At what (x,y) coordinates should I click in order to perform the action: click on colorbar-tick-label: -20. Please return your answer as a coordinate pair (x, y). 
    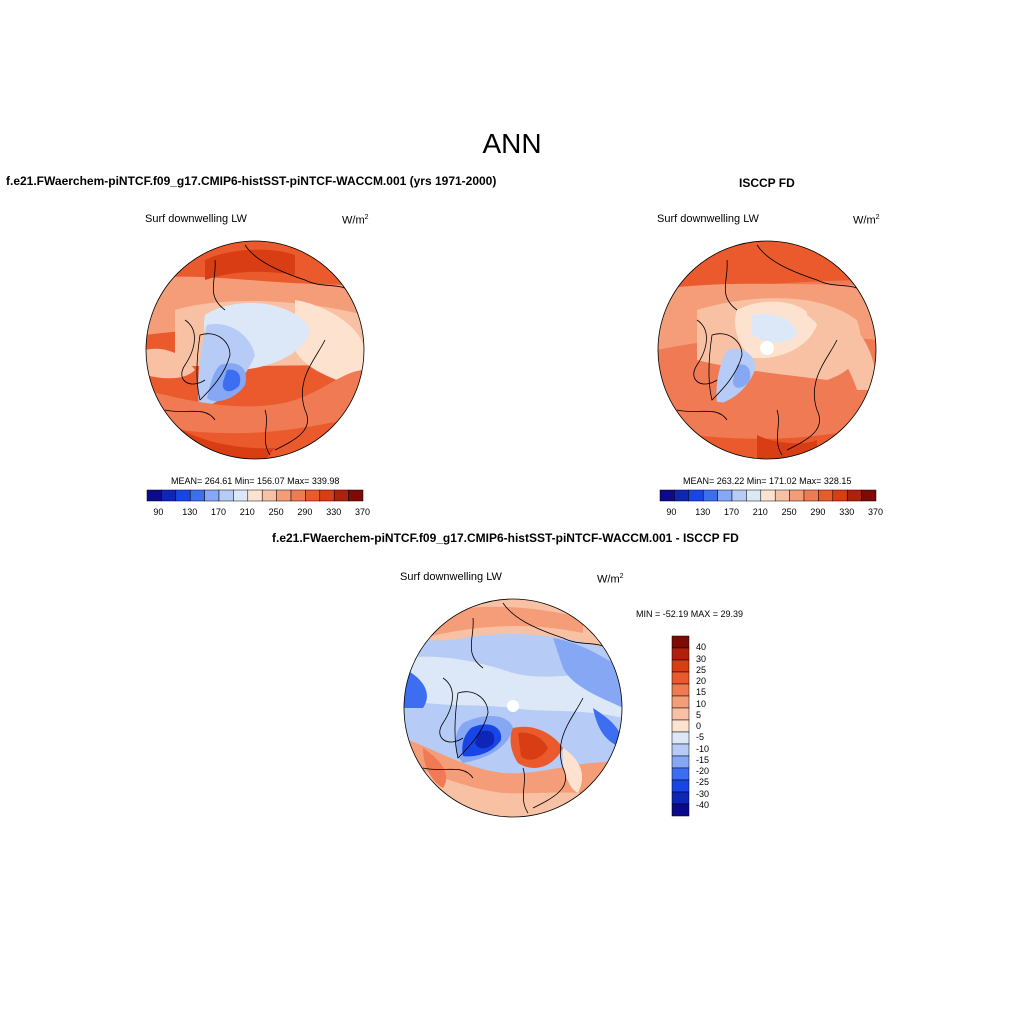
    Looking at the image, I should click on (703, 771).